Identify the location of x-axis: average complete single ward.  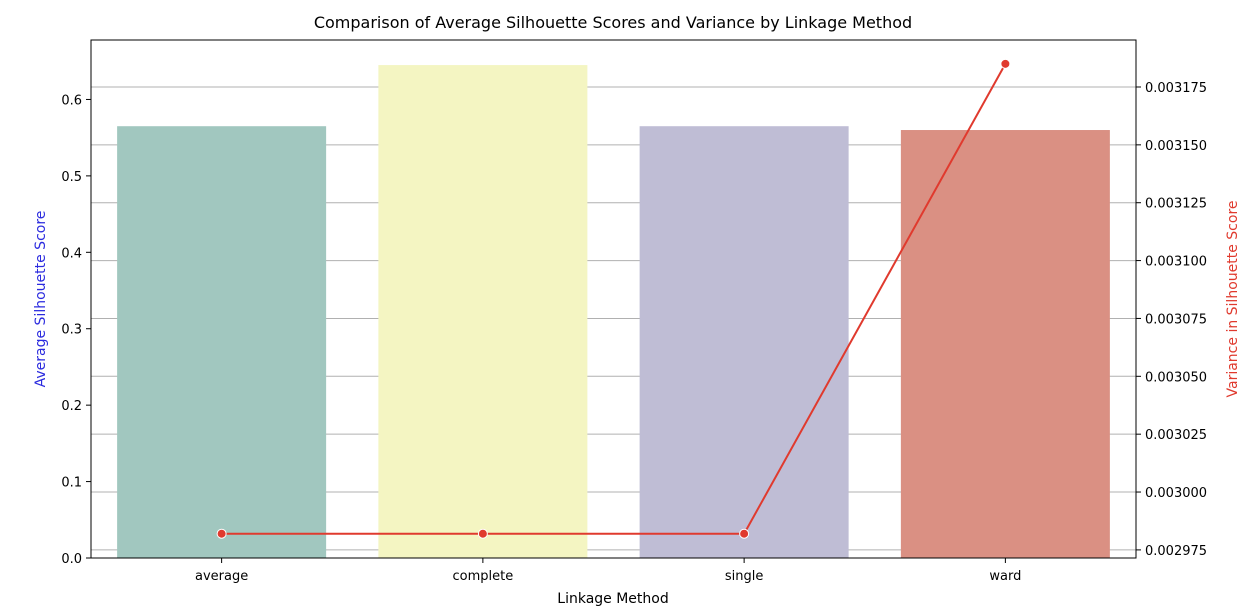
(608, 571).